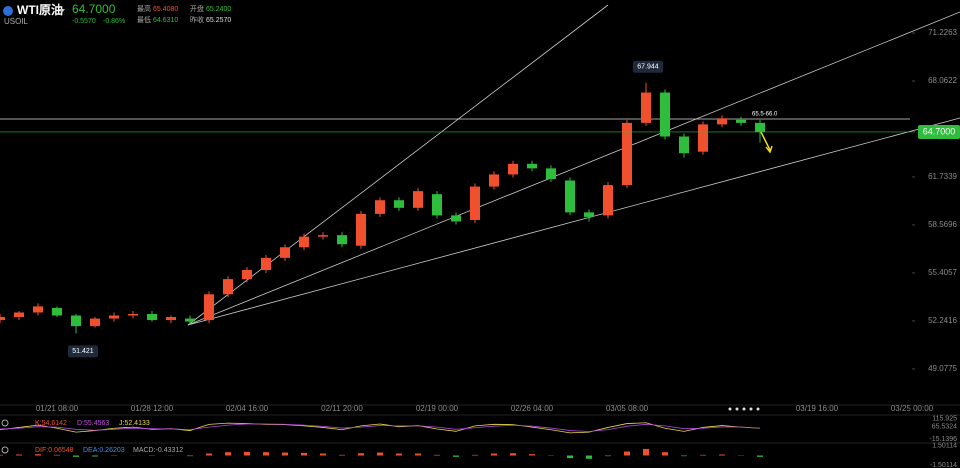  What do you see at coordinates (40, 9) in the screenshot?
I see `symbol: WTI原油` at bounding box center [40, 9].